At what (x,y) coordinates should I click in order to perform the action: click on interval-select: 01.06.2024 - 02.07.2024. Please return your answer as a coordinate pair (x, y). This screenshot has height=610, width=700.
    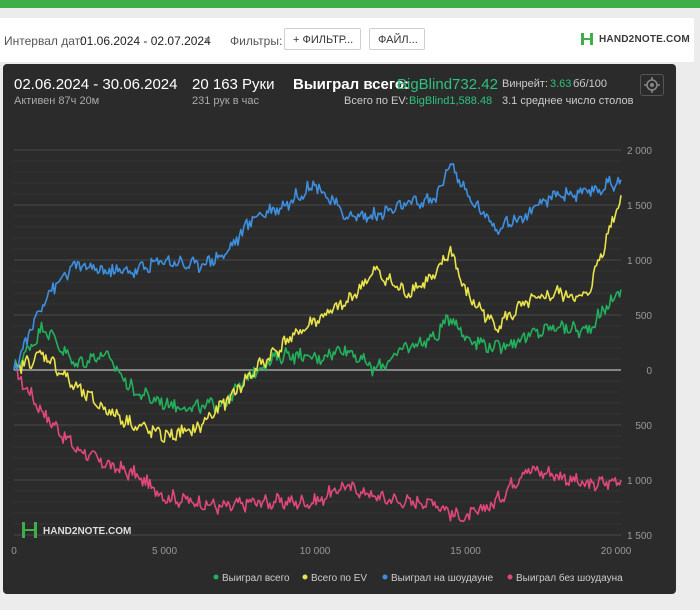
    Looking at the image, I should click on (145, 41).